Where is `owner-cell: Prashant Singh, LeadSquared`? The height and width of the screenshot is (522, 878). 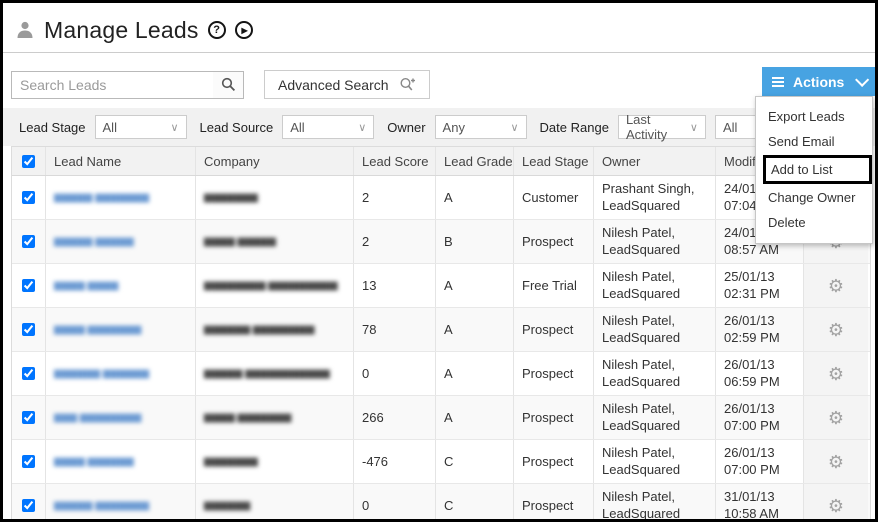
owner-cell: Prashant Singh, LeadSquared is located at coordinates (648, 196).